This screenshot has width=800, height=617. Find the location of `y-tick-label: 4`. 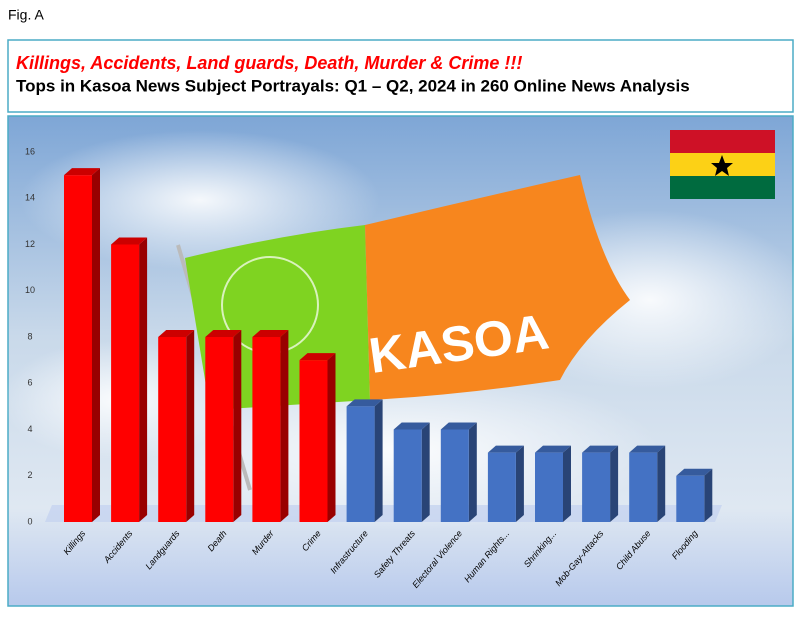

y-tick-label: 4 is located at coordinates (29, 429).